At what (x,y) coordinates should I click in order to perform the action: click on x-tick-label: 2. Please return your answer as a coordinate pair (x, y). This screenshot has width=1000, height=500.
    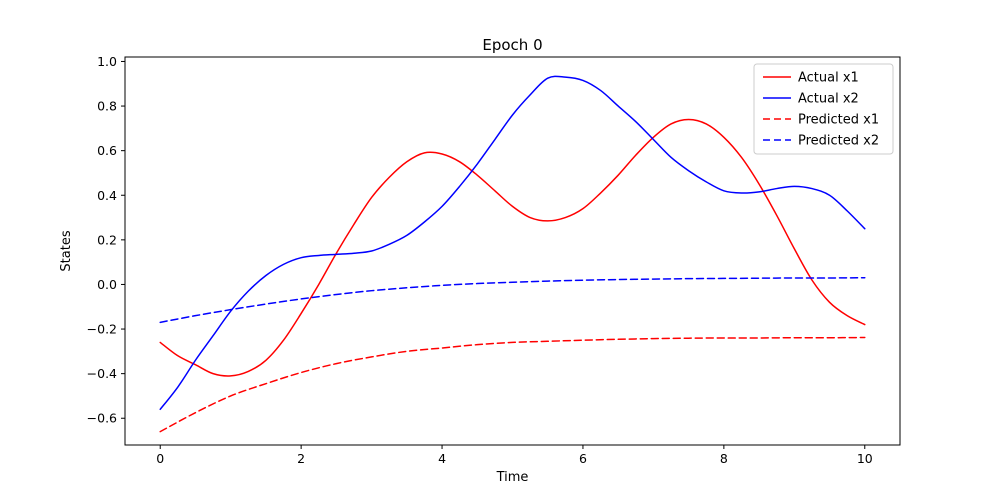
    Looking at the image, I should click on (301, 458).